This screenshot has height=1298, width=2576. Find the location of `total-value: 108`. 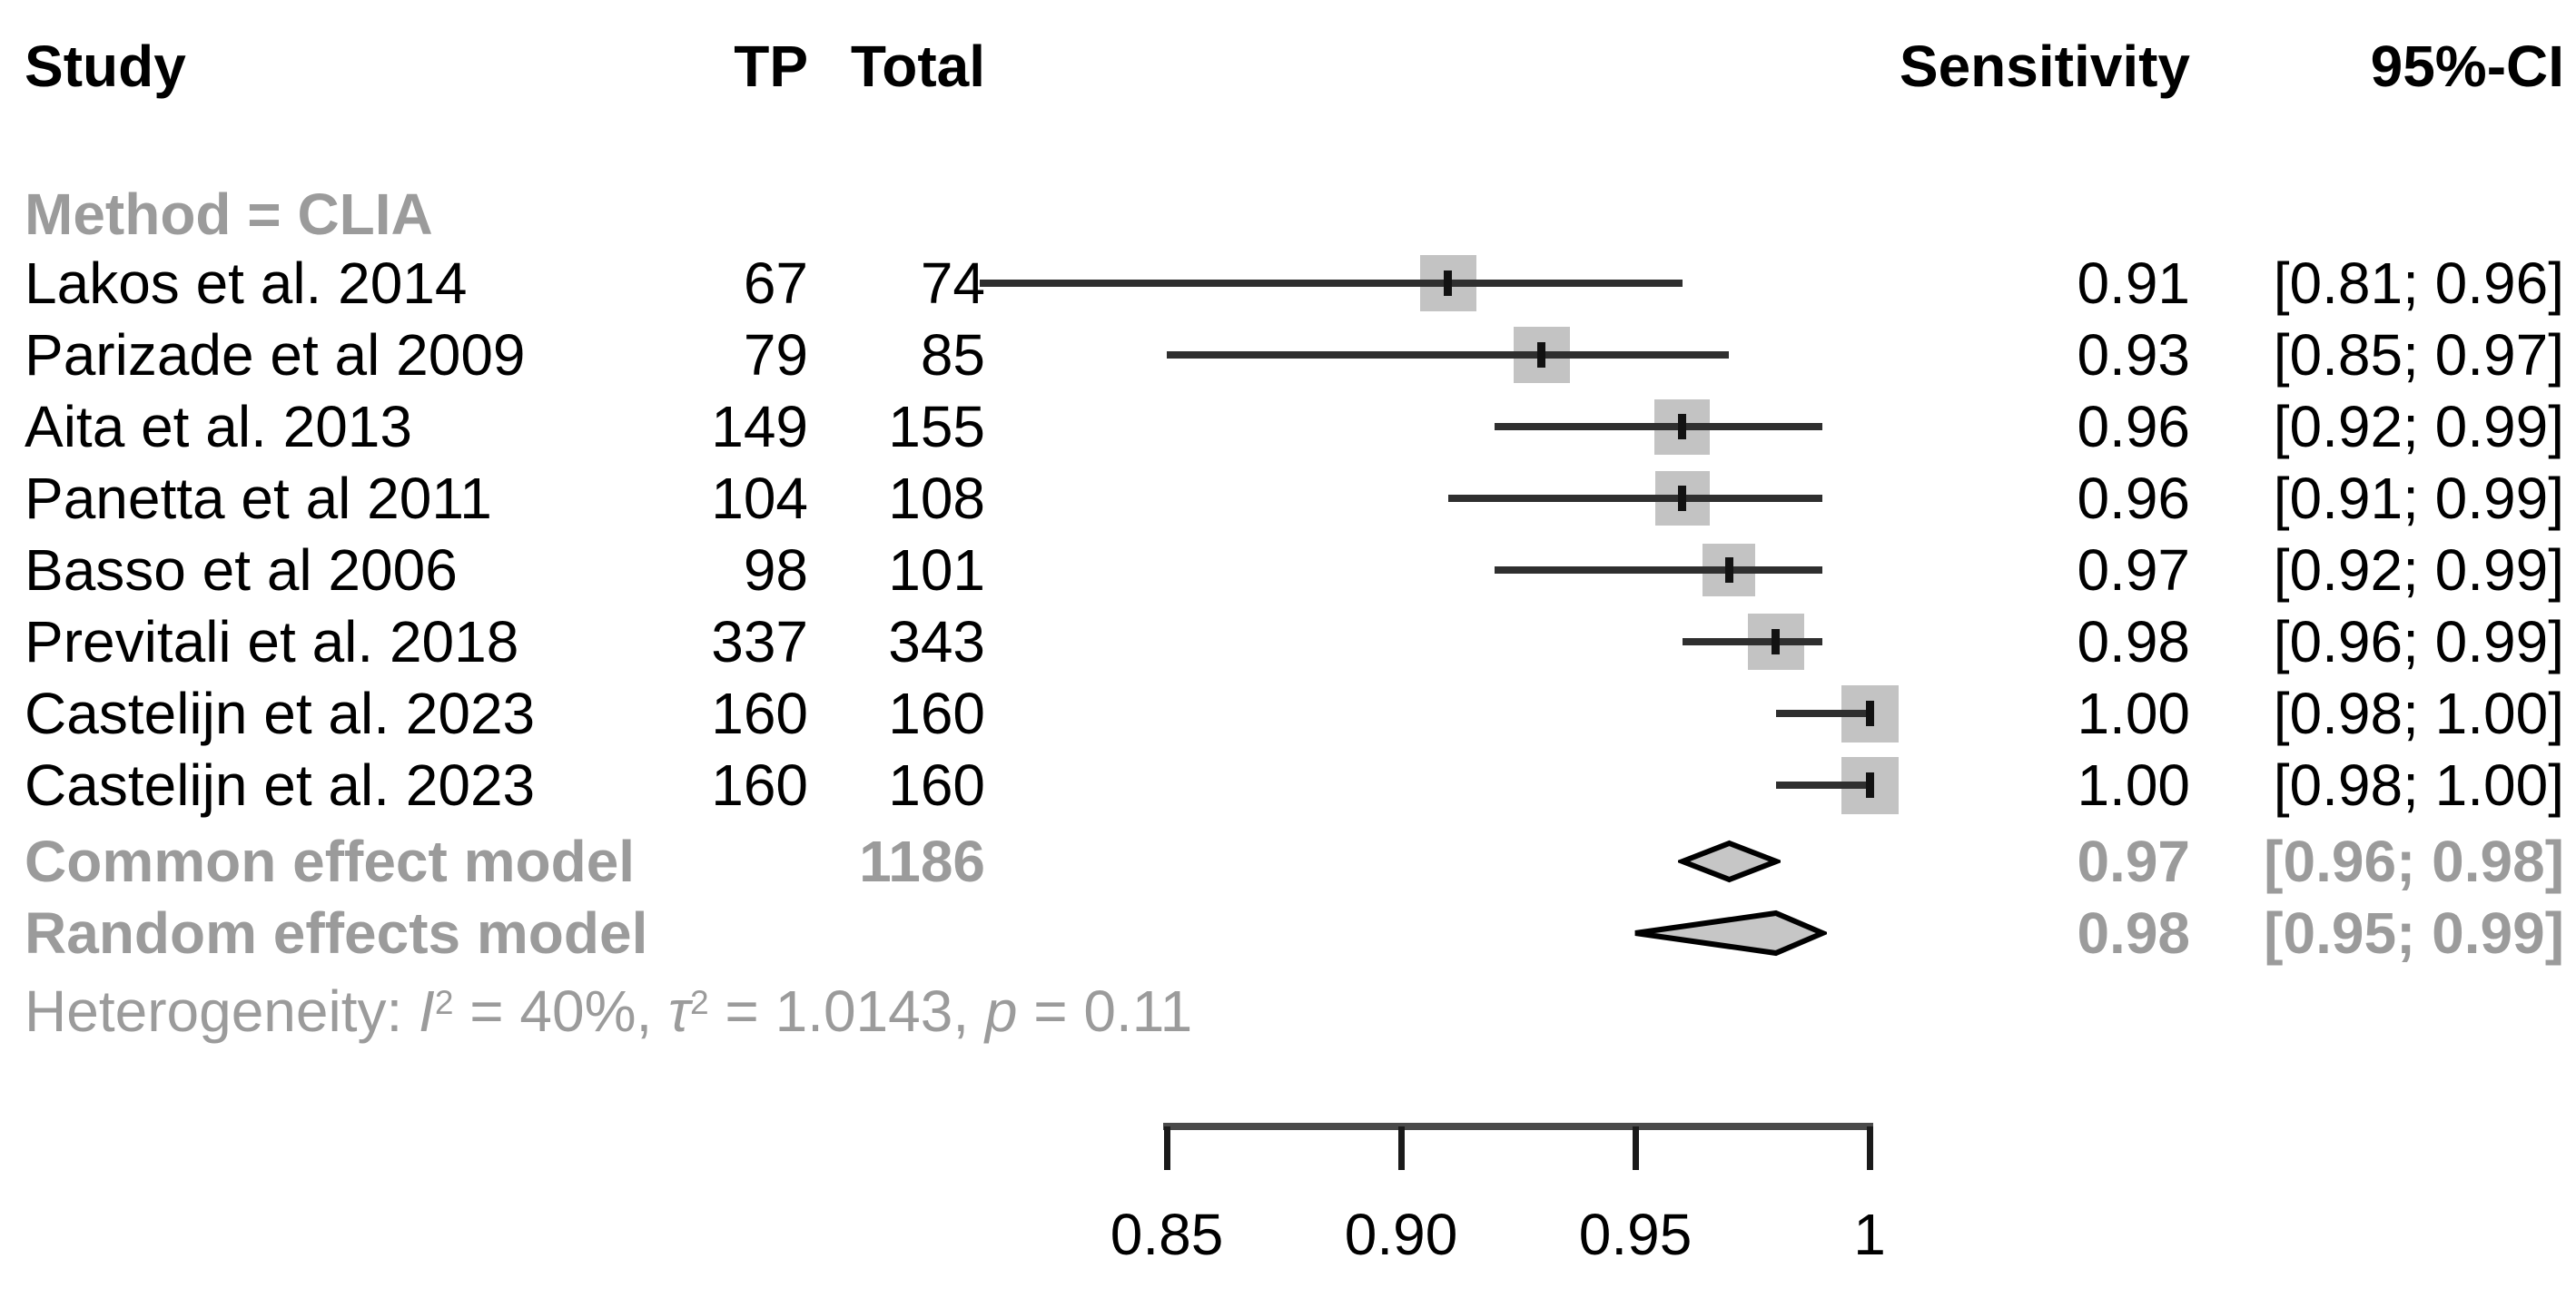

total-value: 108 is located at coordinates (936, 498).